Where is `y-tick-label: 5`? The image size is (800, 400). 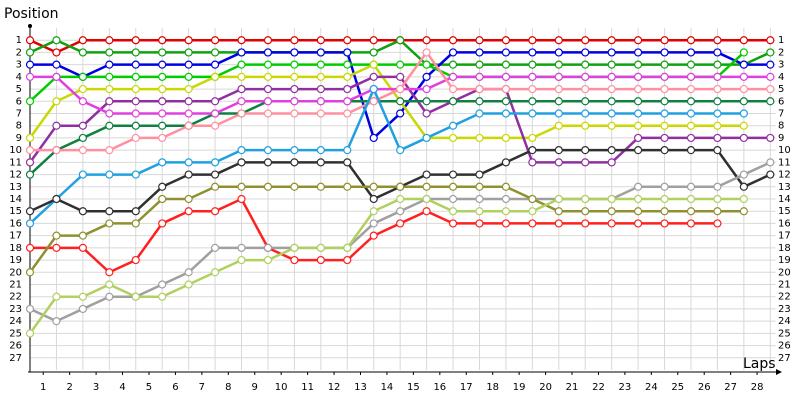
y-tick-label: 5 is located at coordinates (781, 89).